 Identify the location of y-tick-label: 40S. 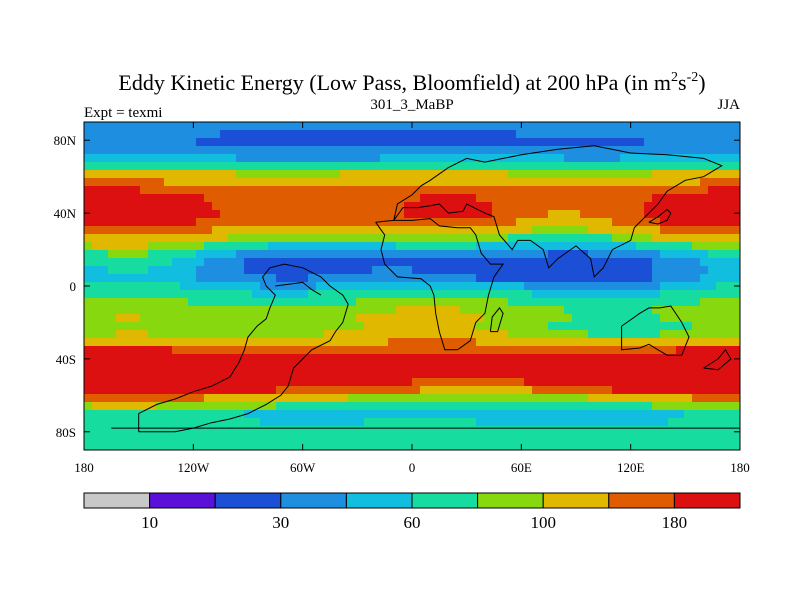
(66, 359).